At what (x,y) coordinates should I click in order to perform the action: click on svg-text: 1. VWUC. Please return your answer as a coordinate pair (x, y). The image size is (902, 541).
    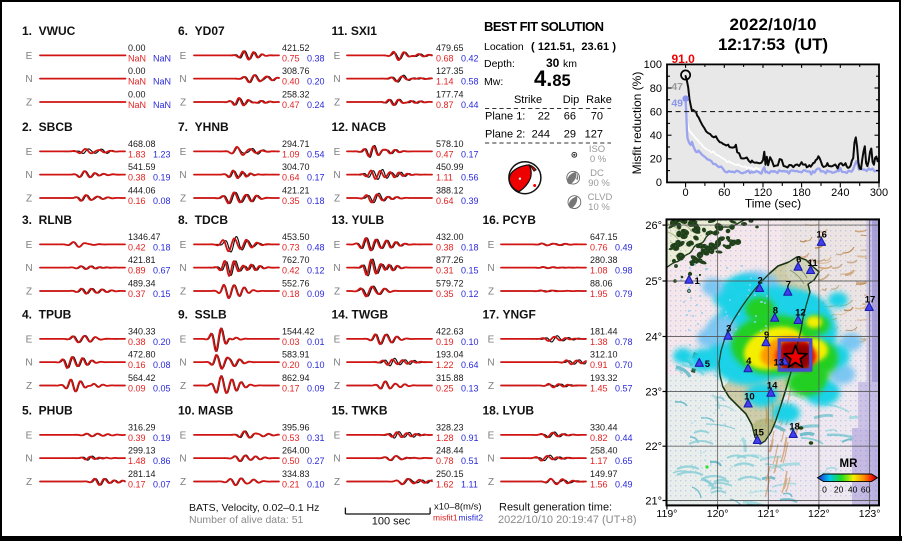
    Looking at the image, I should click on (49, 31).